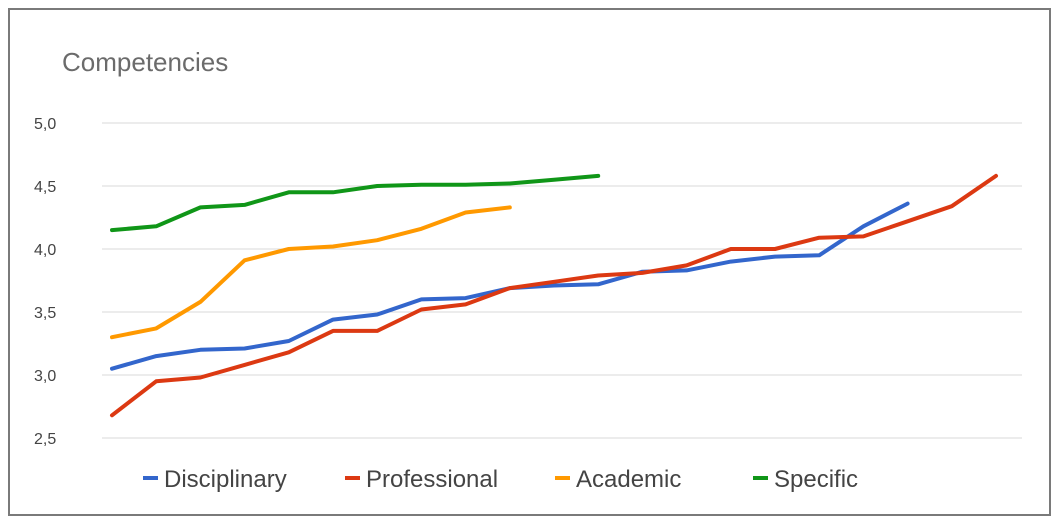 Image resolution: width=1061 pixels, height=522 pixels. I want to click on chart-title: Competencies, so click(145, 62).